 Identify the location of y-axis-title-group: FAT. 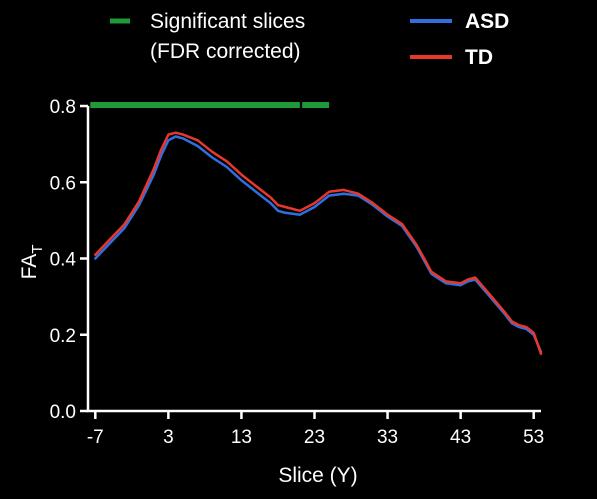
(32, 262).